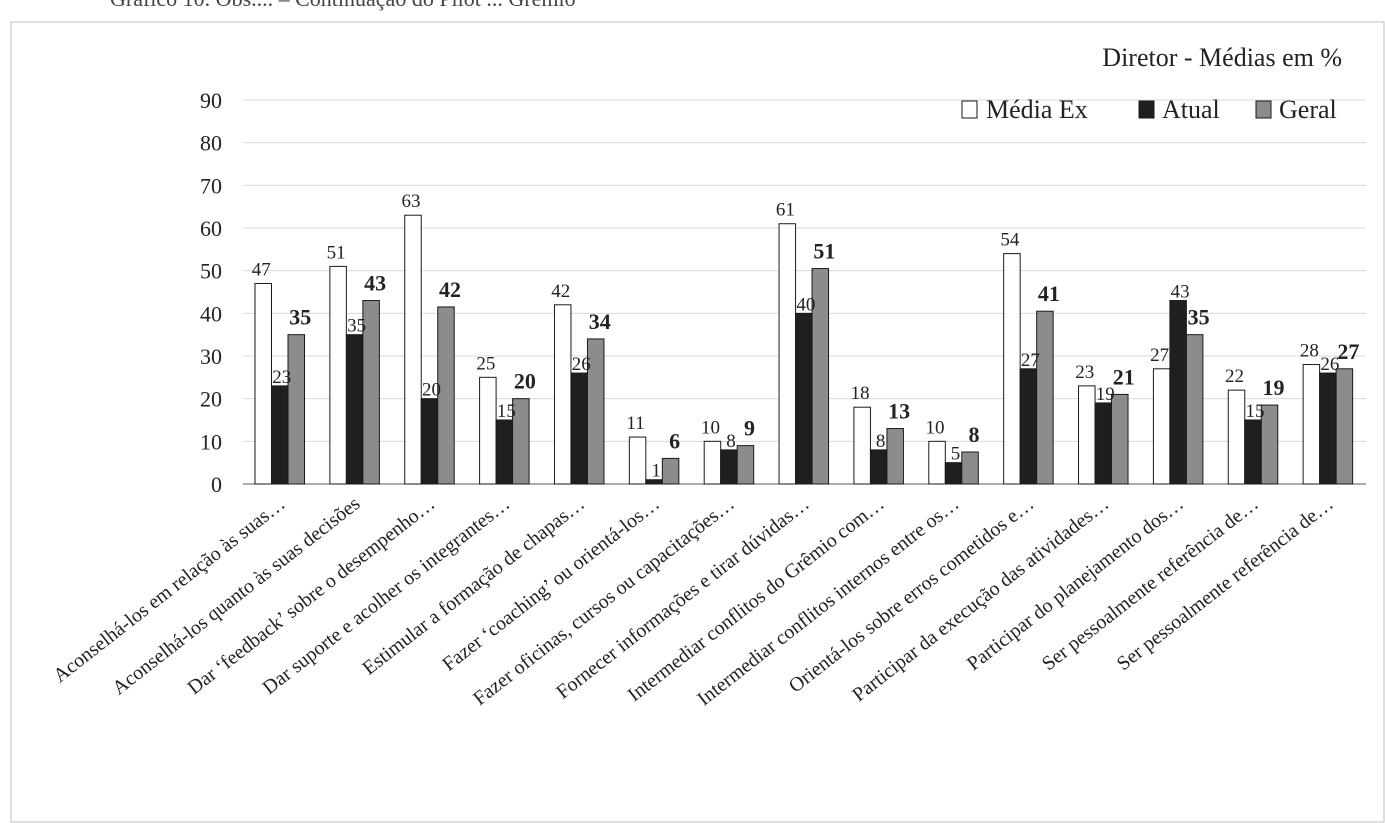 This screenshot has width=1385, height=823. Describe the element at coordinates (899, 411) in the screenshot. I see `data-label: 13` at that location.